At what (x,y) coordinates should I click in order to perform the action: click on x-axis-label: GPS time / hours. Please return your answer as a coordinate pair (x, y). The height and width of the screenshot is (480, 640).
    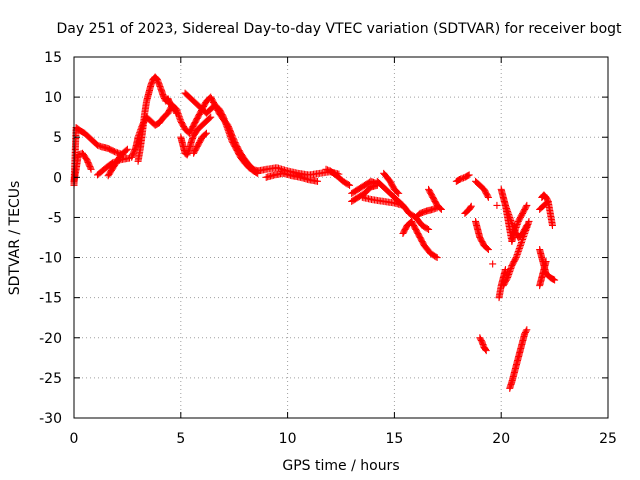
    Looking at the image, I should click on (340, 466).